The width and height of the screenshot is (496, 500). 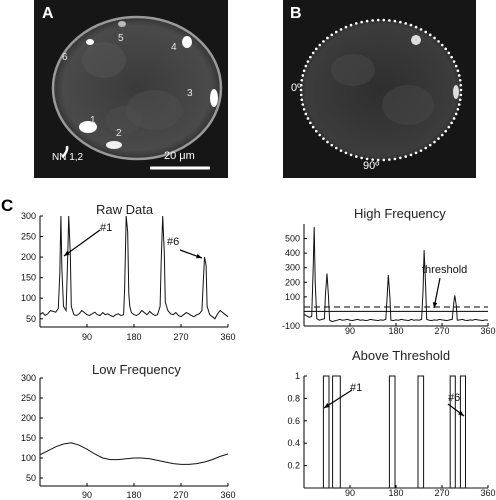 What do you see at coordinates (125, 209) in the screenshot?
I see `chart-title-raw: Raw Data` at bounding box center [125, 209].